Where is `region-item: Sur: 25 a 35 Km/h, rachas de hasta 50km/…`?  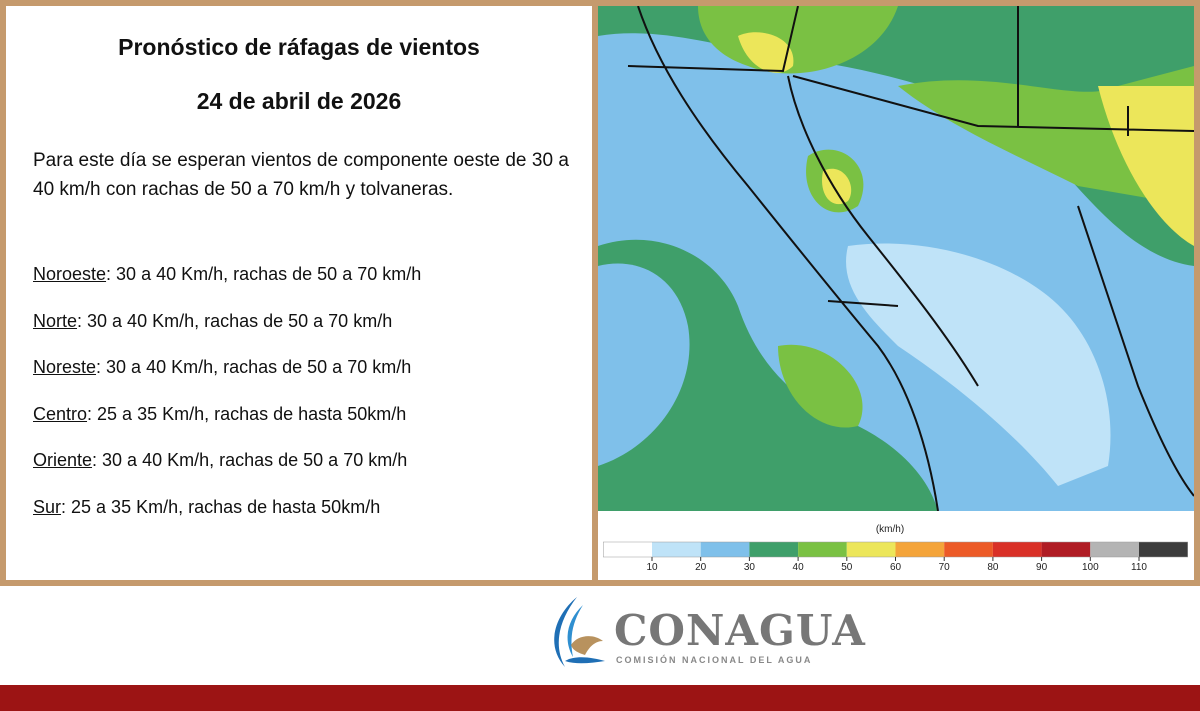 region-item: Sur: 25 a 35 Km/h, rachas de hasta 50km/… is located at coordinates (206, 507).